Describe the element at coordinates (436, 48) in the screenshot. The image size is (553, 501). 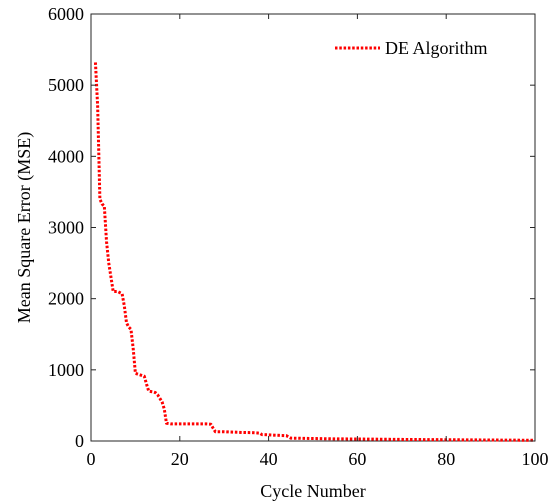
I see `legend-label-de-algorithm: DE Algorithm` at that location.